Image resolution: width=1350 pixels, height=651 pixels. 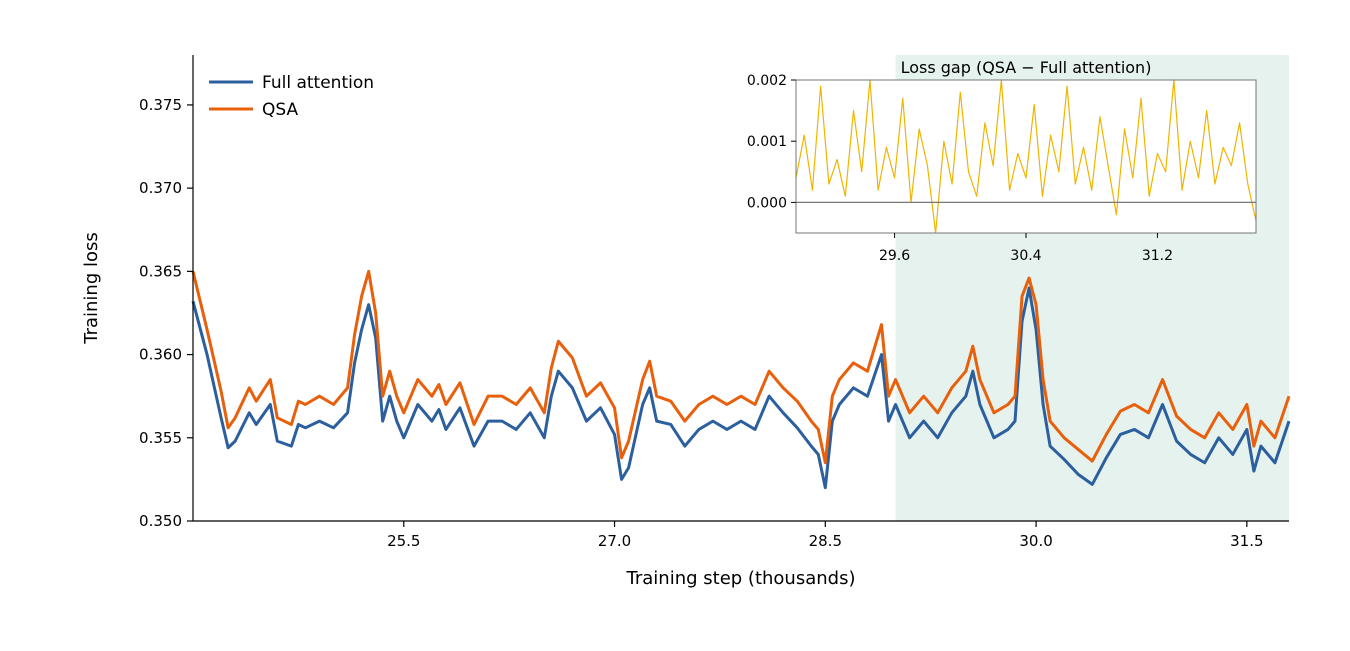 What do you see at coordinates (1025, 256) in the screenshot?
I see `inset-x-tick-label: 30.4` at bounding box center [1025, 256].